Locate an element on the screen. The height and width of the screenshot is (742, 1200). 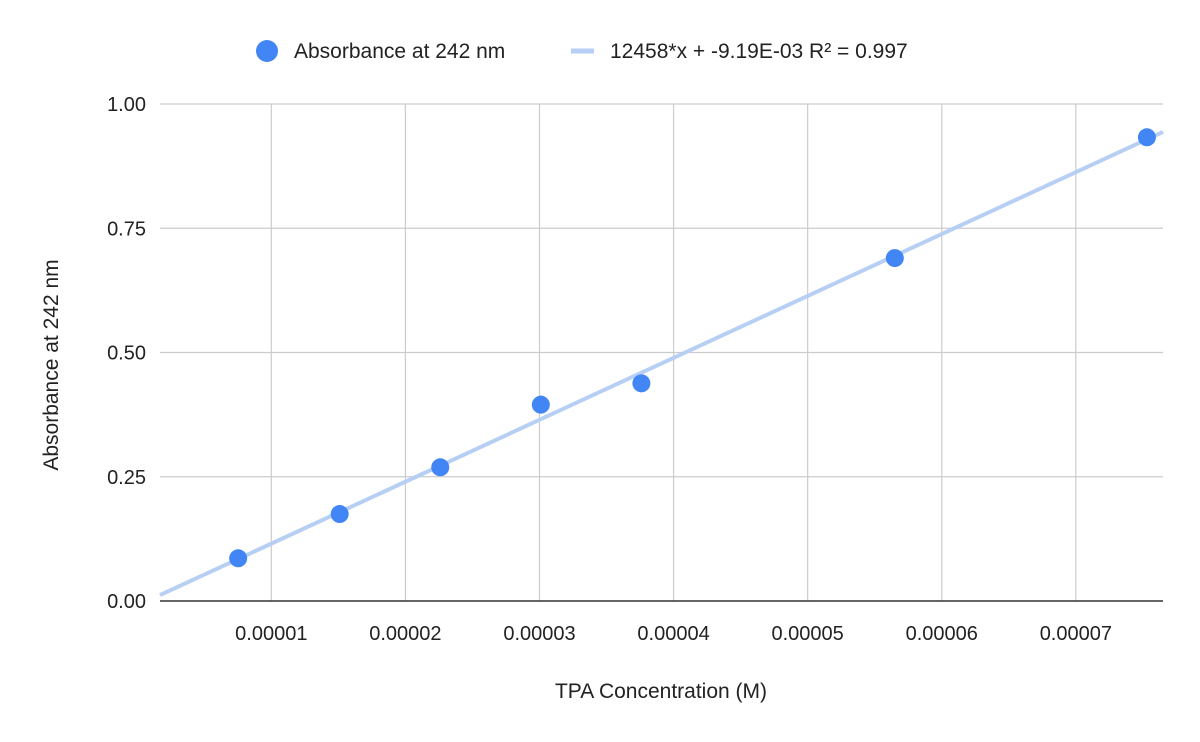
x-tick-label: 0.00005 is located at coordinates (808, 634).